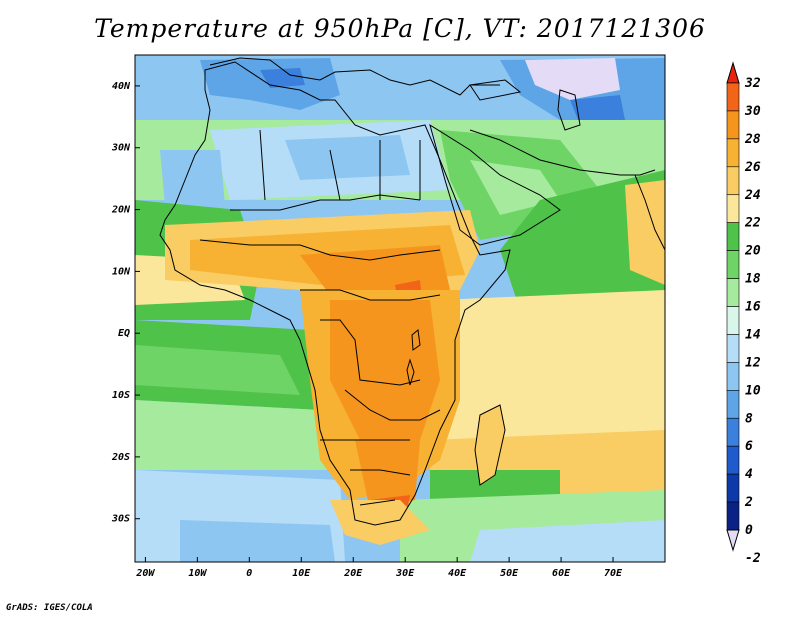 Image resolution: width=800 pixels, height=618 pixels. I want to click on x-tick-label: 70E, so click(613, 573).